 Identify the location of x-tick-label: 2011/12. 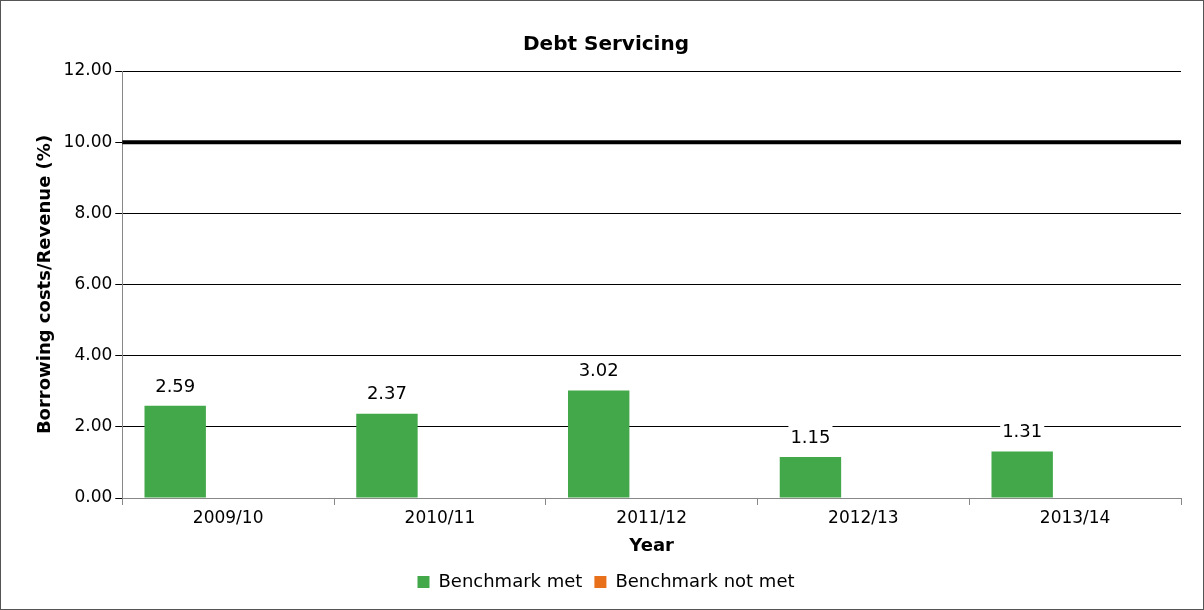
(651, 516).